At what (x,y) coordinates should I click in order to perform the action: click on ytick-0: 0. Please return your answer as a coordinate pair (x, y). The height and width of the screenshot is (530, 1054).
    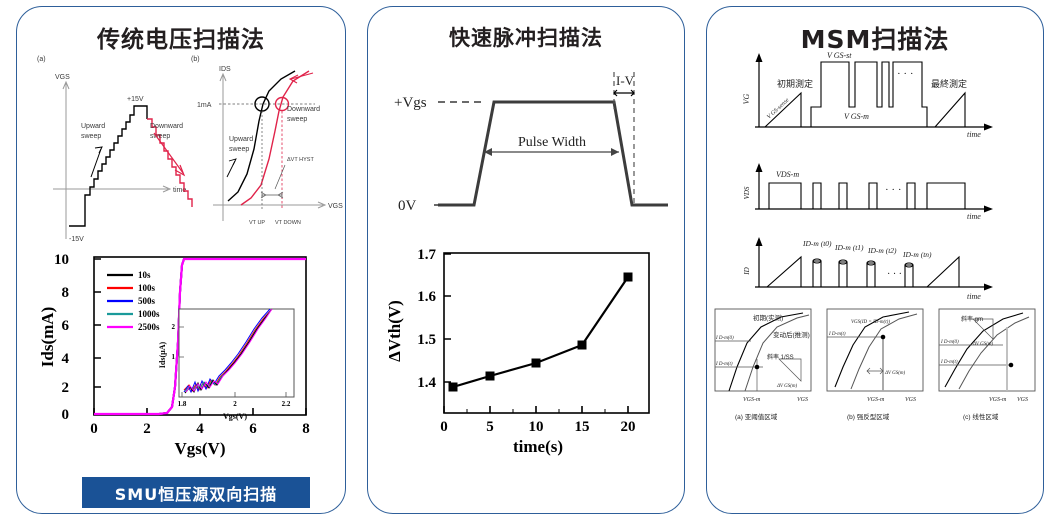
    Looking at the image, I should click on (66, 415).